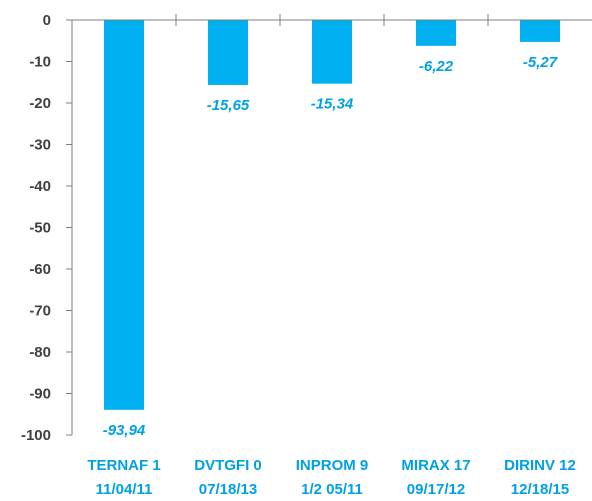  I want to click on y-tick-label-6: -50, so click(40, 228).